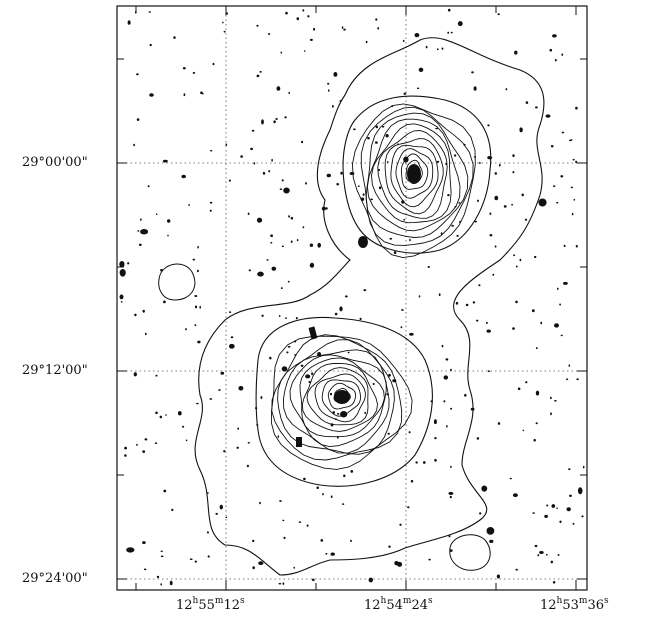 Image resolution: width=648 pixels, height=625 pixels. Describe the element at coordinates (574, 604) in the screenshot. I see `ra-label-3: 12h53m36s` at that location.